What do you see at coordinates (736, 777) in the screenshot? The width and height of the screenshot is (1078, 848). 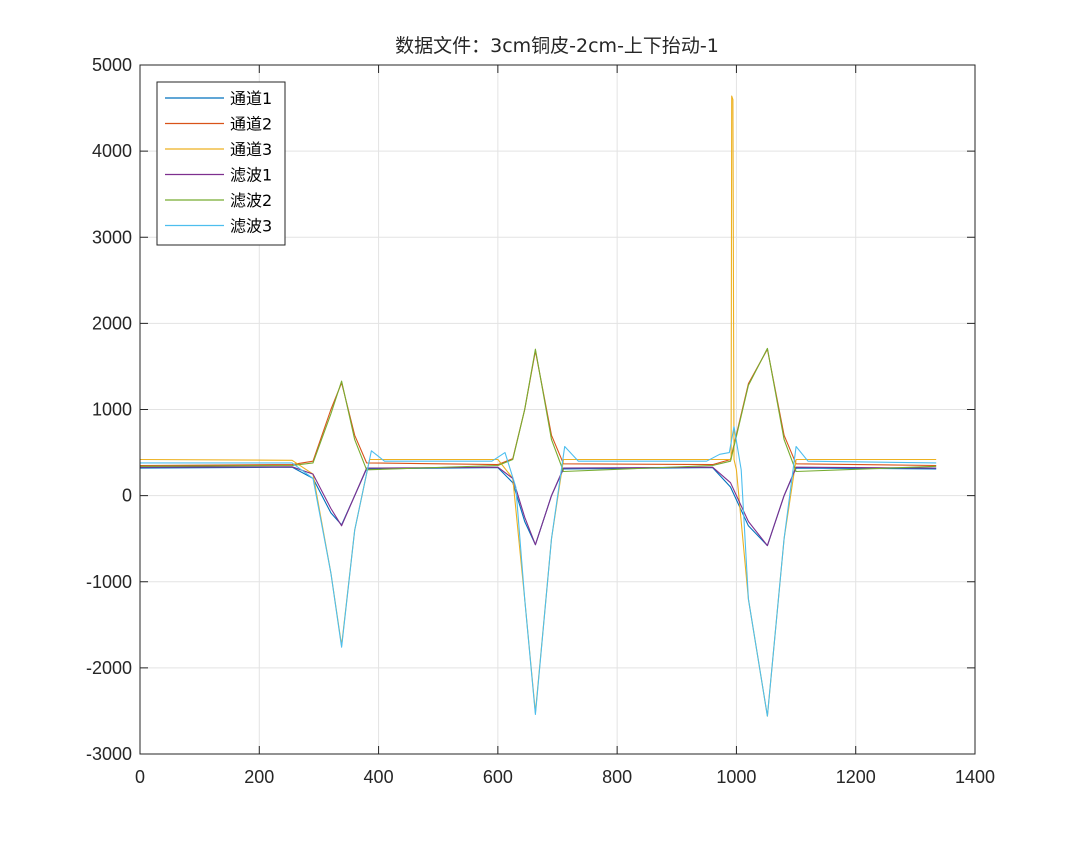 I see `x-tick-label: 1000` at bounding box center [736, 777].